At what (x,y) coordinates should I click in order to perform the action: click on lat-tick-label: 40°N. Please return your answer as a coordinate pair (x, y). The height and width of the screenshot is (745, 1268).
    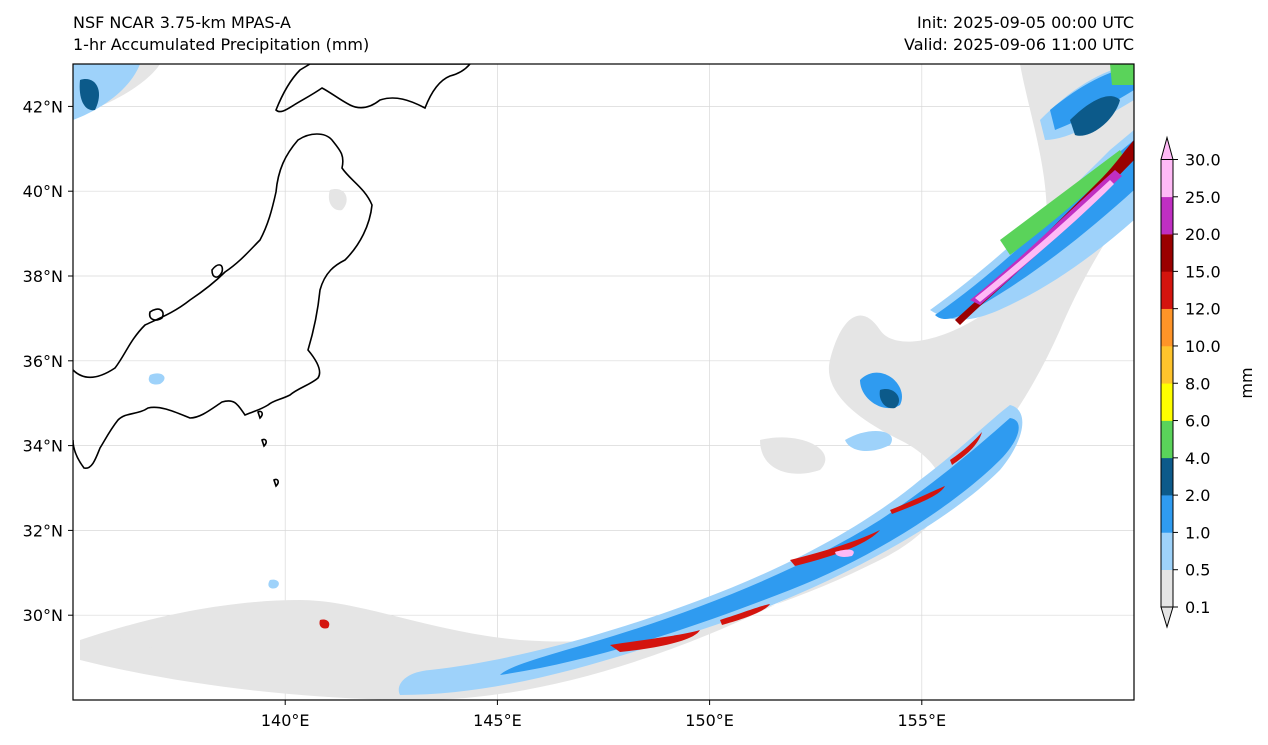
    Looking at the image, I should click on (43, 191).